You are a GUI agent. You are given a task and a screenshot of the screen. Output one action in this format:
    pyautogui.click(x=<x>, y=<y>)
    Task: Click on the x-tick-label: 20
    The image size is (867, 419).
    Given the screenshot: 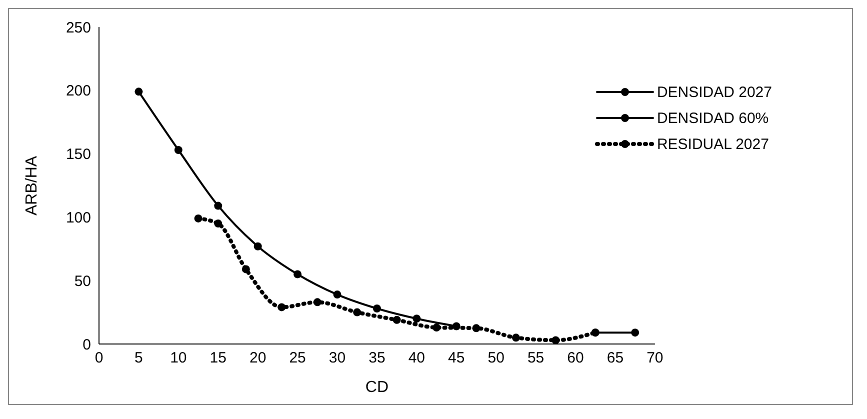 What is the action you would take?
    pyautogui.click(x=257, y=358)
    